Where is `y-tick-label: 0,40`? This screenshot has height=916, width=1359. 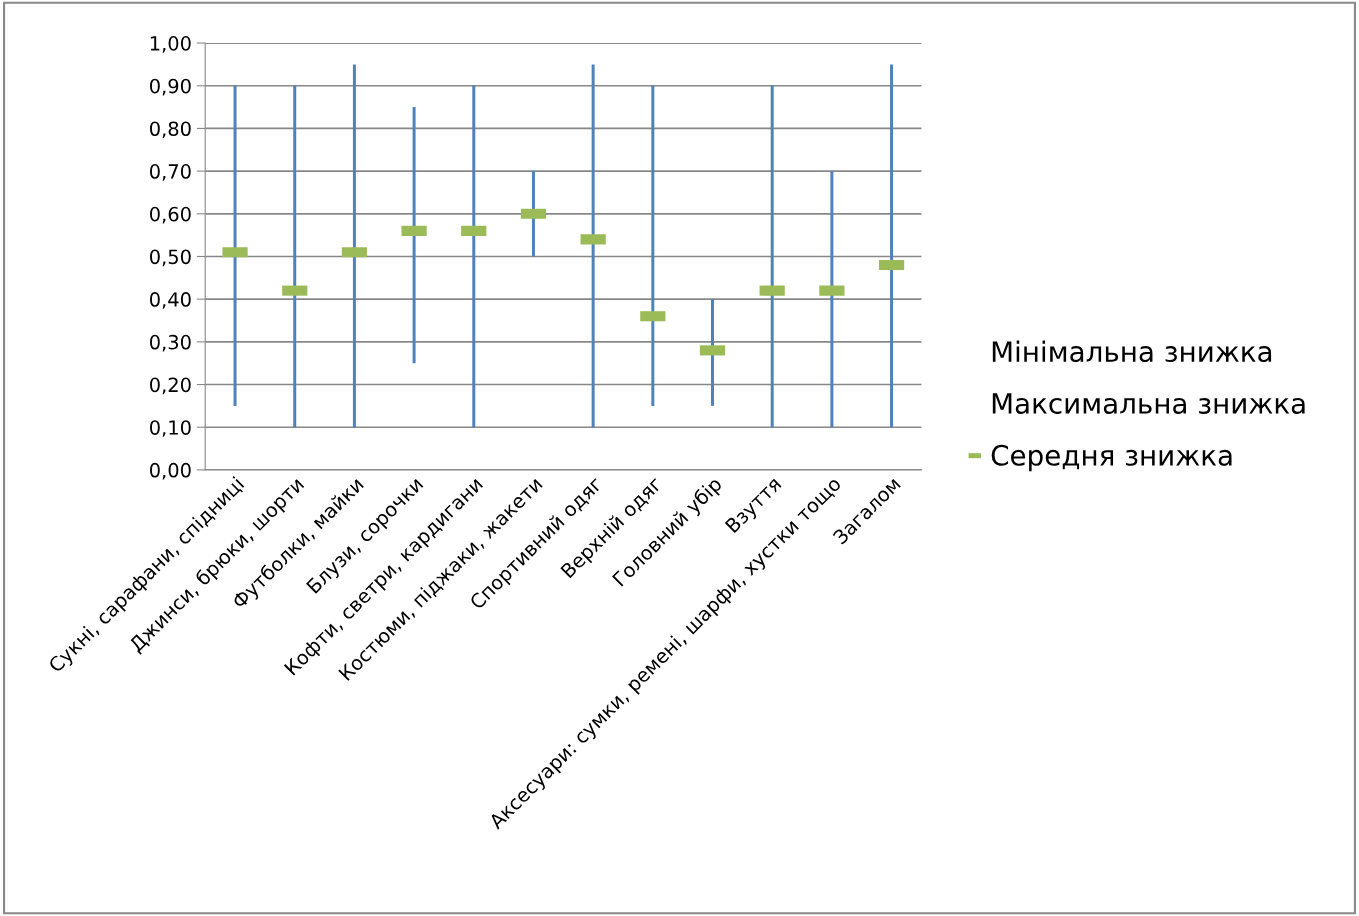
y-tick-label: 0,40 is located at coordinates (170, 300).